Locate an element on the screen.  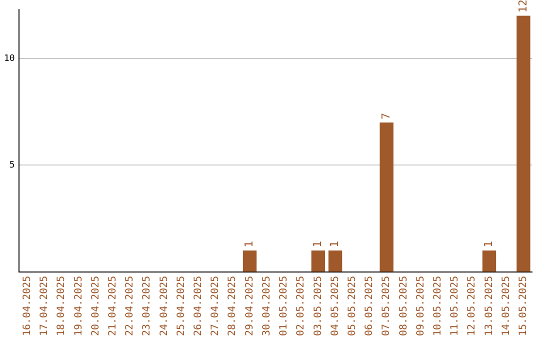
x-tick-label: 04.05.2025 is located at coordinates (335, 306).